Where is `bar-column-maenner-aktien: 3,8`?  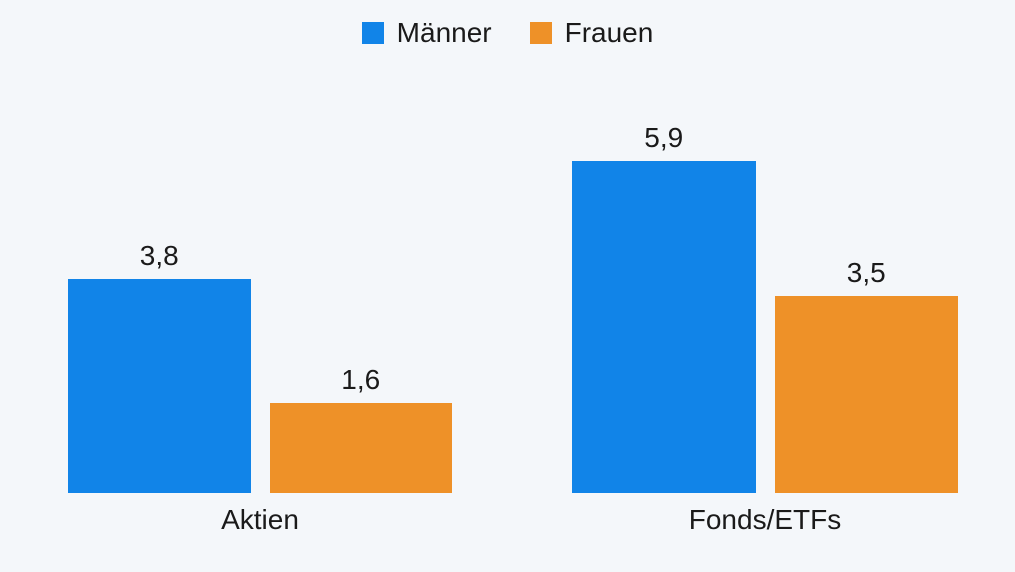 bar-column-maenner-aktien: 3,8 is located at coordinates (159, 367).